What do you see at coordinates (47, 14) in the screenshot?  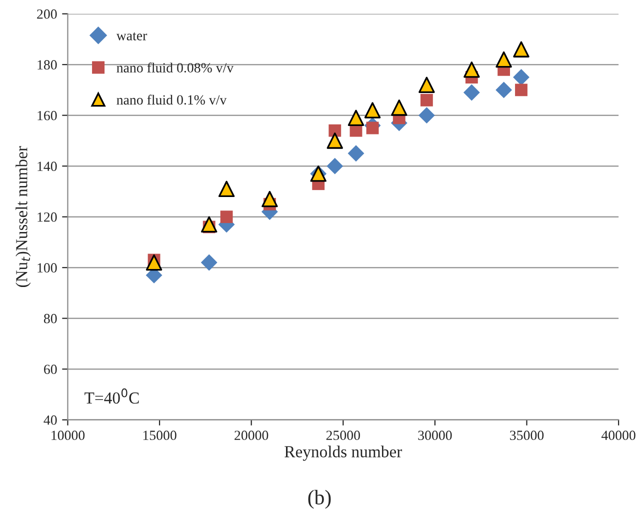 I see `y-tick-label: 200` at bounding box center [47, 14].